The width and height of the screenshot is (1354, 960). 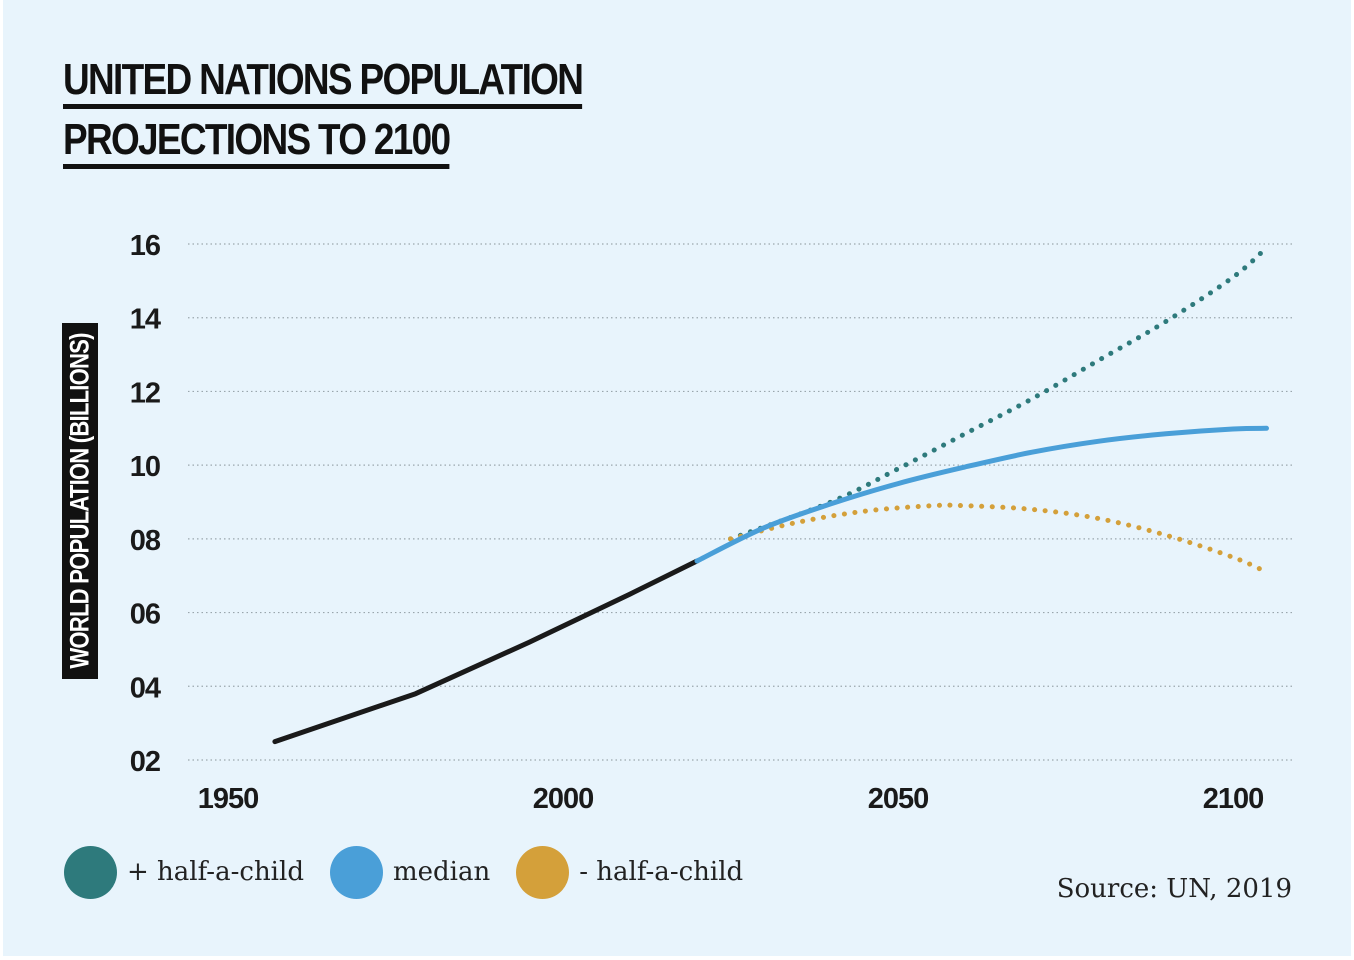 I want to click on legend-label-median: median, so click(x=441, y=872).